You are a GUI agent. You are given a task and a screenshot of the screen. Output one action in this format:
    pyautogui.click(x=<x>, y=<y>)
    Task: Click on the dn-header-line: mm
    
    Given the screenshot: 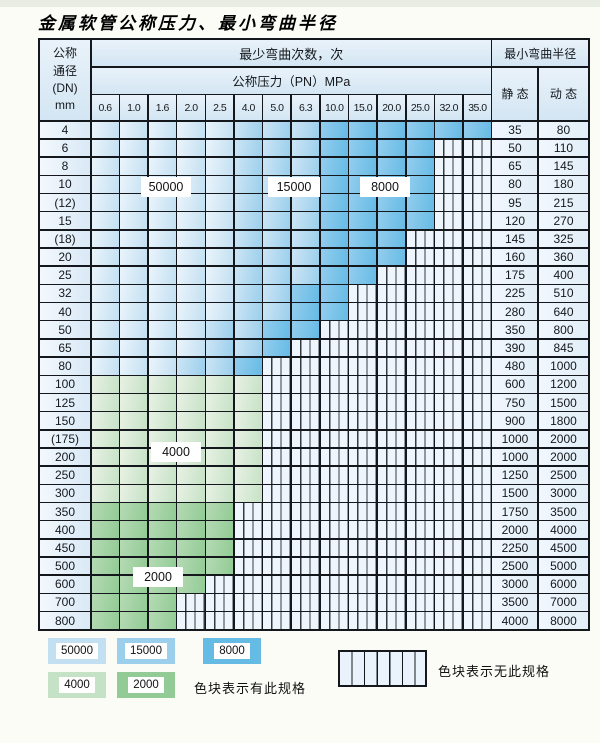 What is the action you would take?
    pyautogui.click(x=65, y=105)
    